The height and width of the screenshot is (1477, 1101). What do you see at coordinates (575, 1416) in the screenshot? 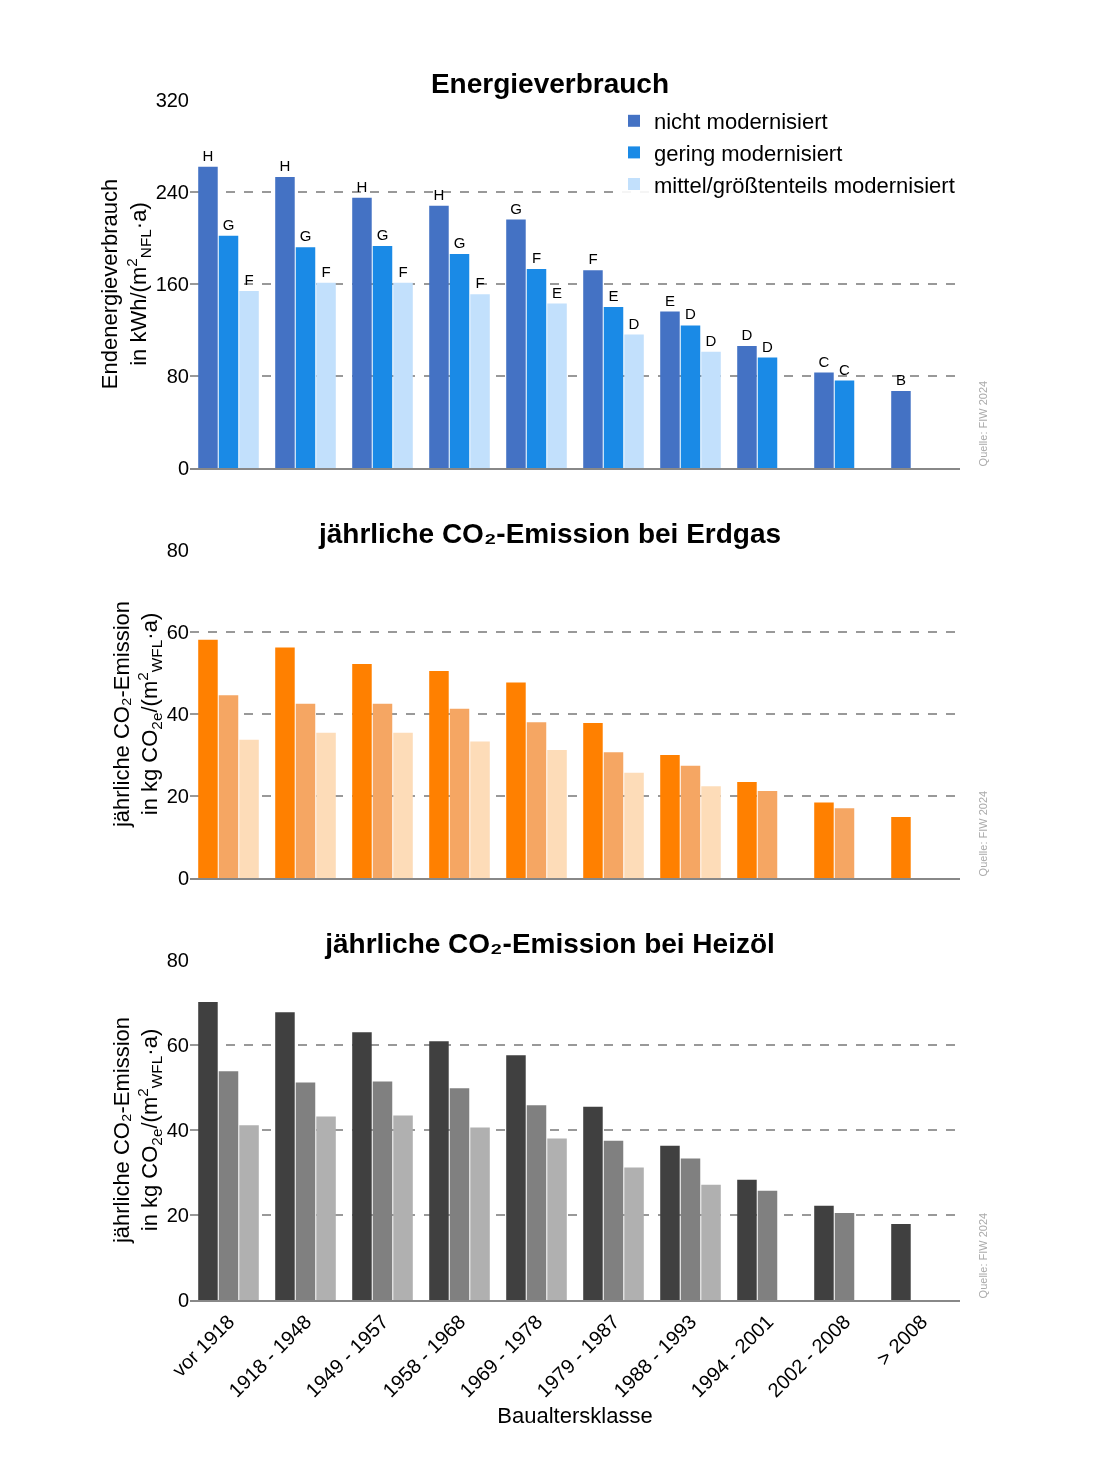
I see `x-axis-title: Baualtersklasse` at bounding box center [575, 1416].